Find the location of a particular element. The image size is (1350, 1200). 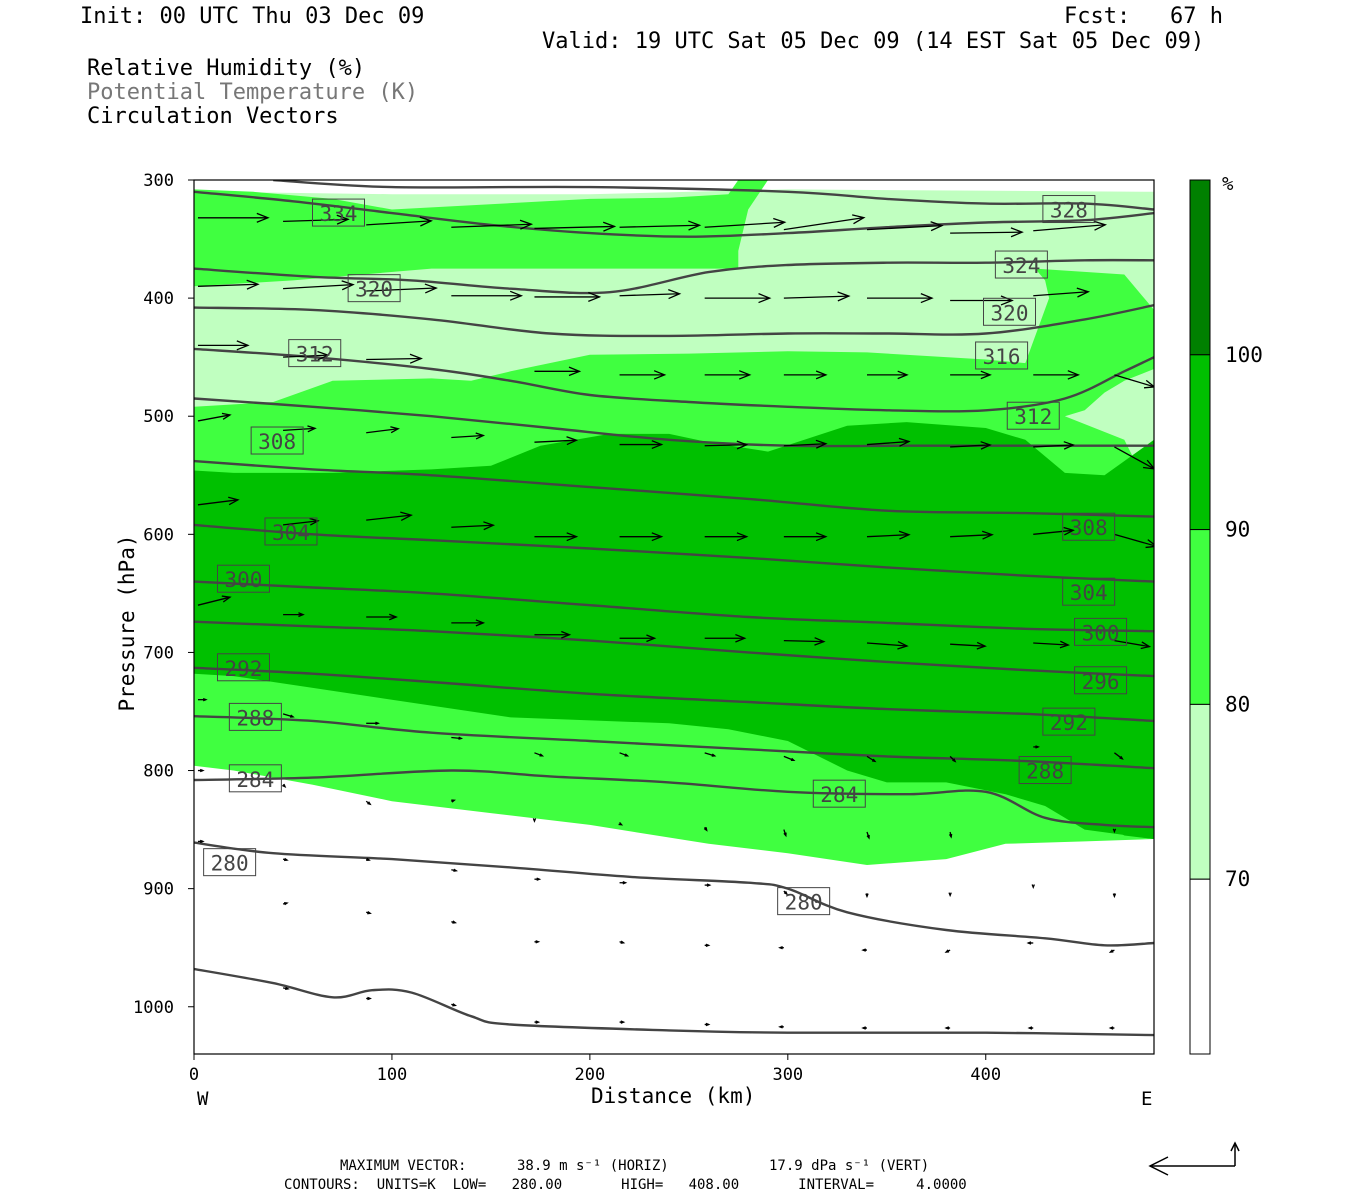

x-tick-label: 300 is located at coordinates (787, 1075).